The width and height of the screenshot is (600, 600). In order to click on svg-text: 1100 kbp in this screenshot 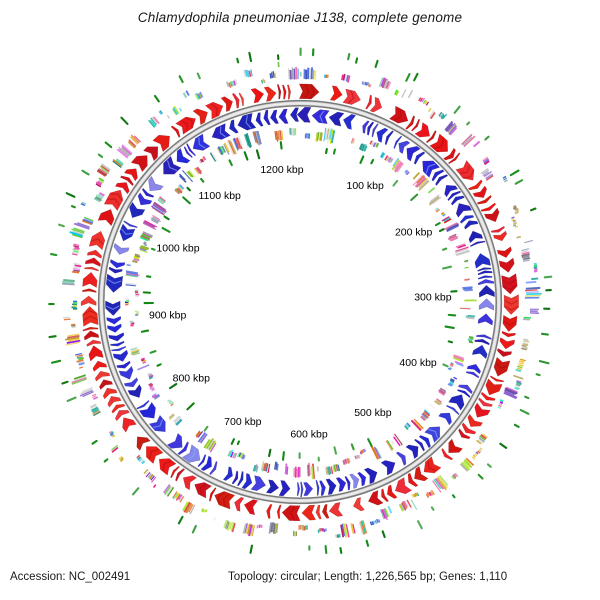, I will do `click(219, 196)`.